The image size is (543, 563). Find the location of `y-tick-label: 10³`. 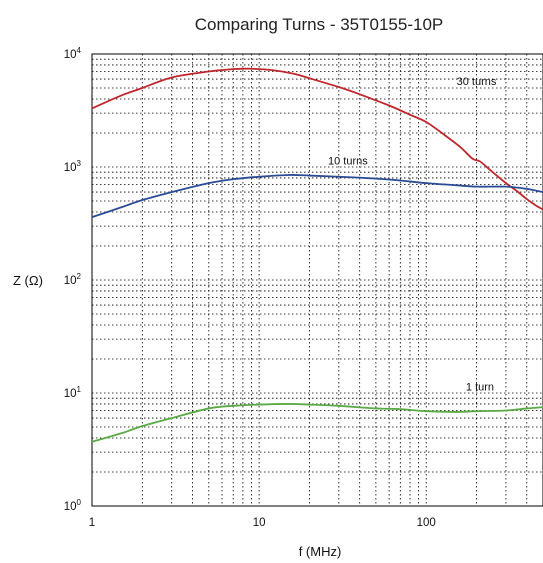

y-tick-label: 10³ is located at coordinates (73, 166).